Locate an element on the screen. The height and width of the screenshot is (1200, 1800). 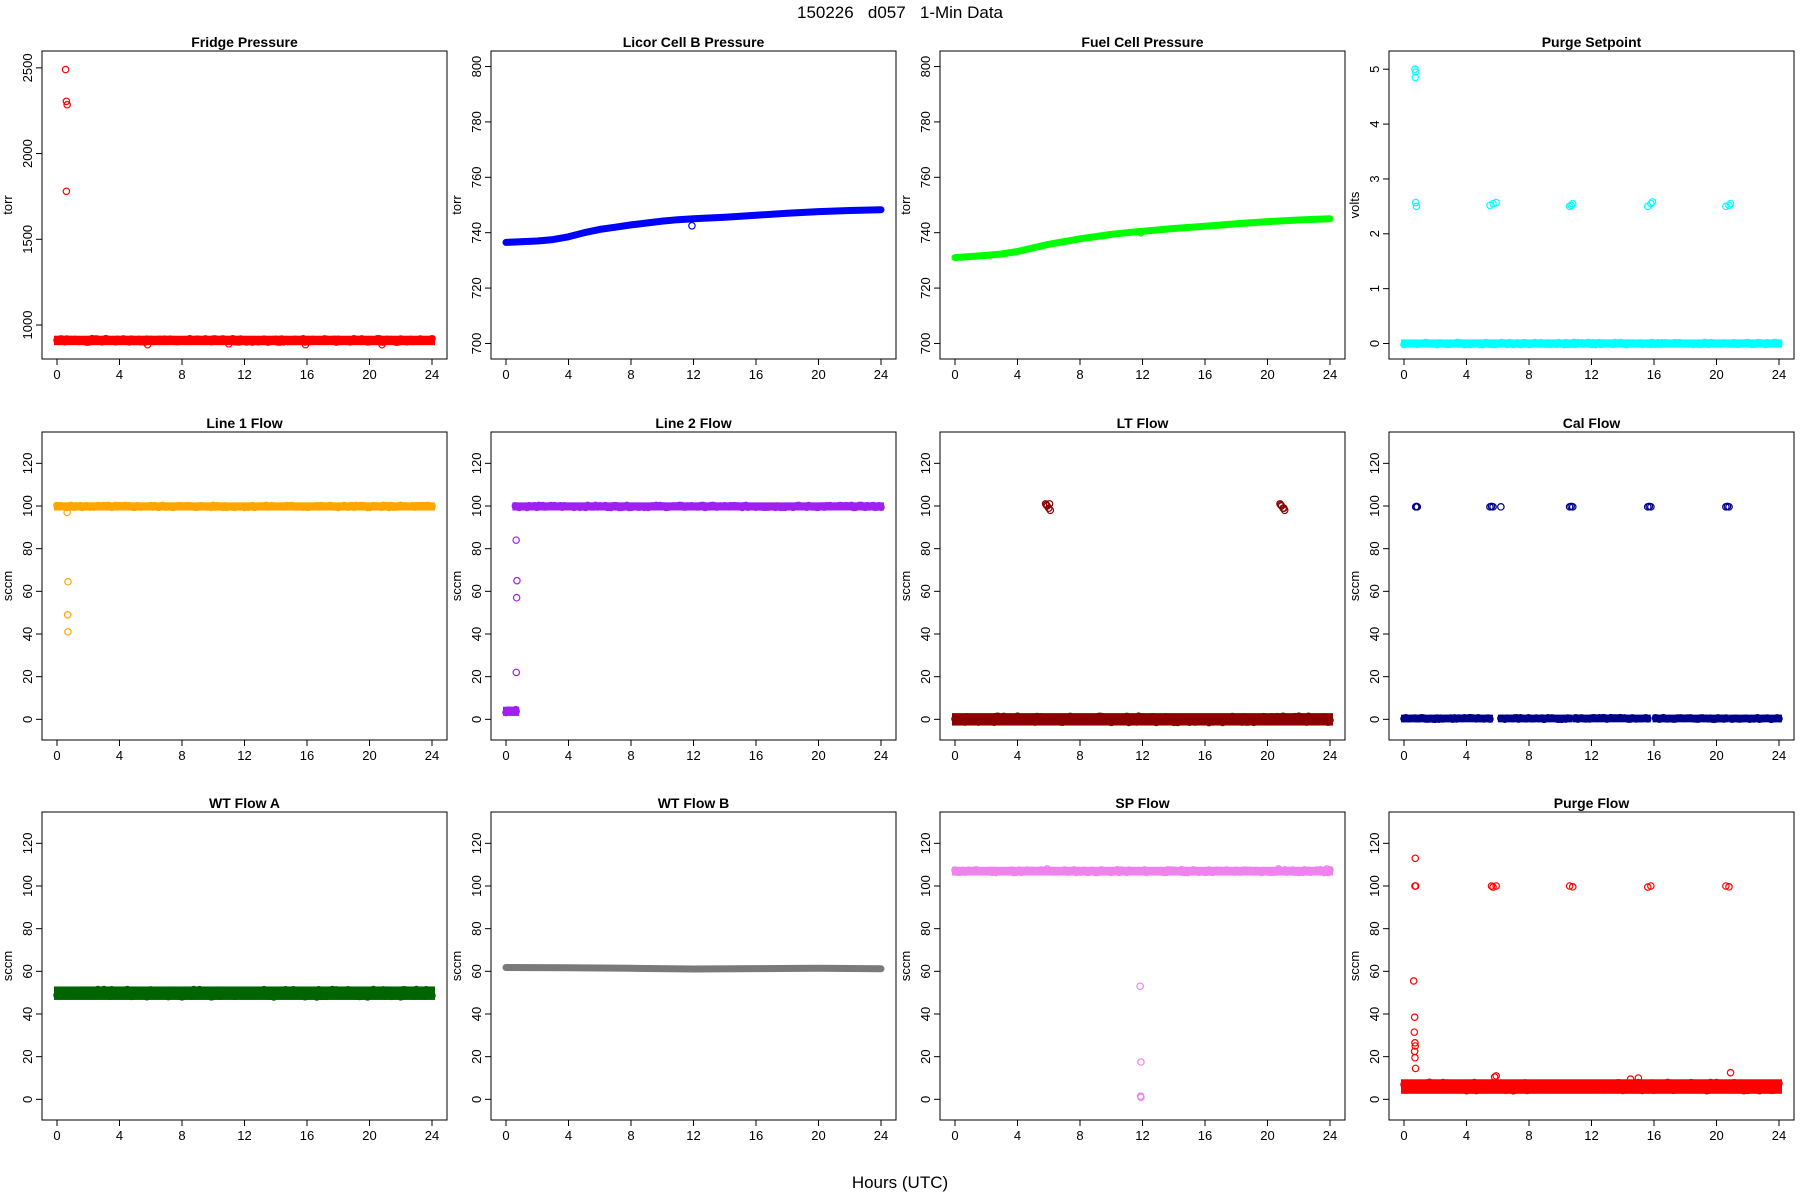
y-tick-label: 20 is located at coordinates (1374, 1056).